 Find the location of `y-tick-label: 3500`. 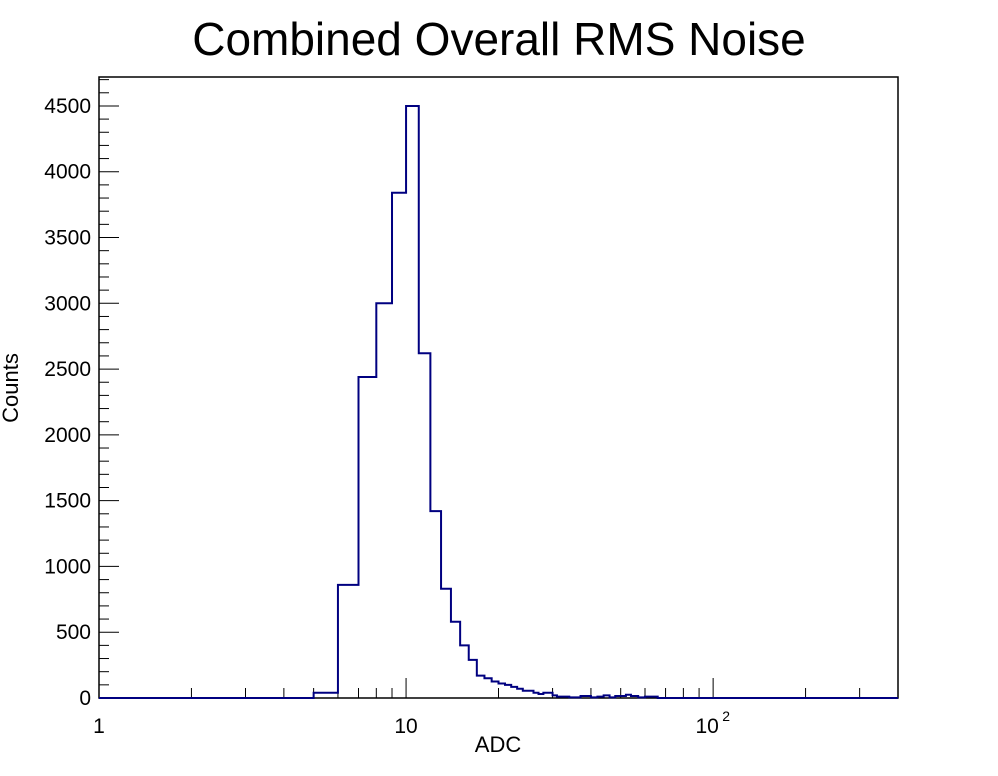

y-tick-label: 3500 is located at coordinates (67, 238).